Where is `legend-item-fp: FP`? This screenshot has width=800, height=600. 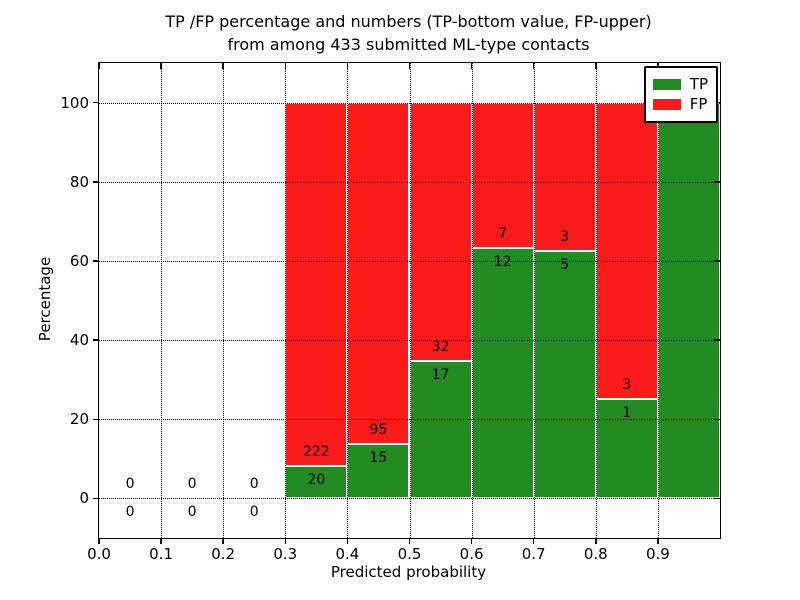
legend-item-fp: FP is located at coordinates (680, 104).